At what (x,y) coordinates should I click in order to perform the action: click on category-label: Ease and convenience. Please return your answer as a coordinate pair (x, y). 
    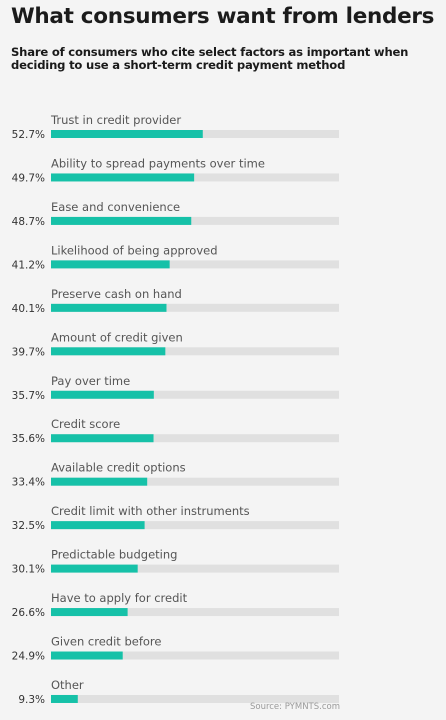
    Looking at the image, I should click on (115, 207).